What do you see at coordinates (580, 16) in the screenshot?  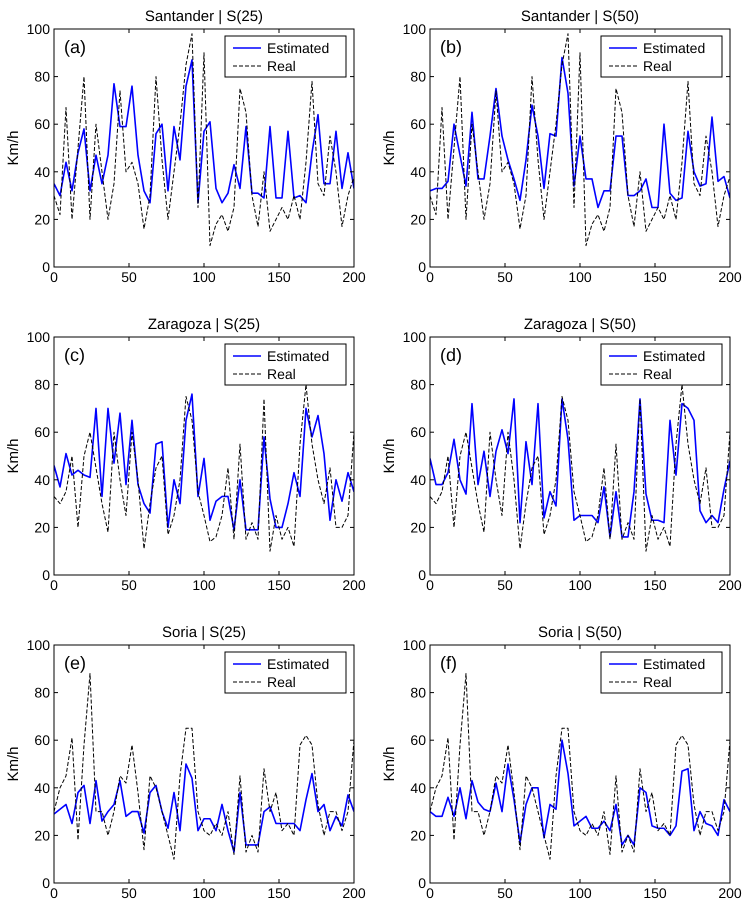 I see `chart-title: Santander | S(50)` at bounding box center [580, 16].